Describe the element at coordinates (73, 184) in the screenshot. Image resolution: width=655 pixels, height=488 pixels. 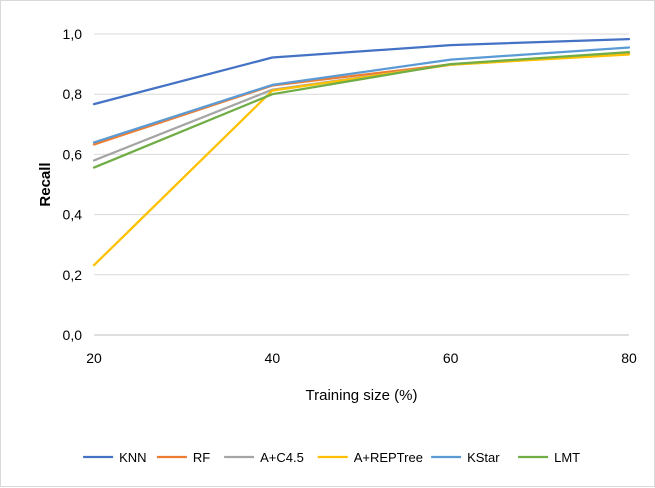
I see `y-axis-ticks: 0,0 0,2 0,4 0,6 0,8 1,0` at that location.